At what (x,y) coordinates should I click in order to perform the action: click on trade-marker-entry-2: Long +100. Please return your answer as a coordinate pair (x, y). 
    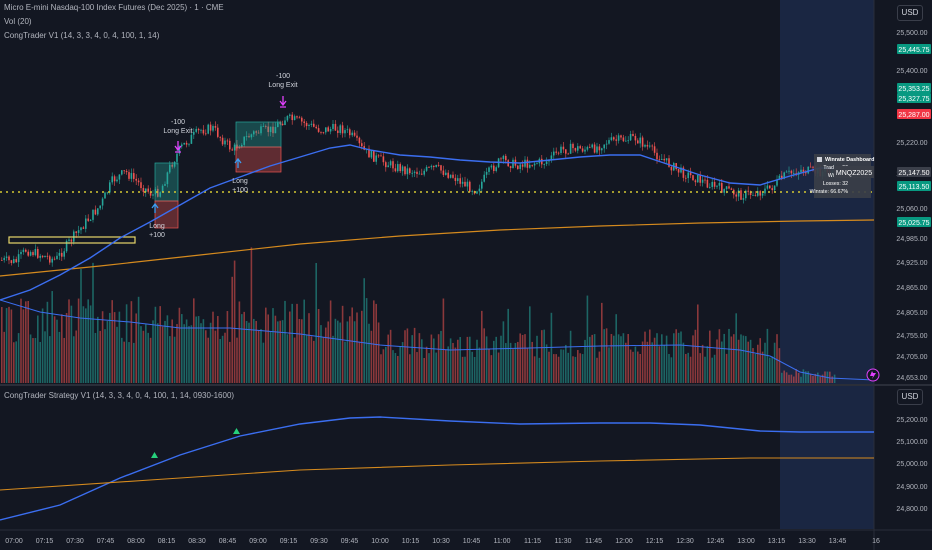
    Looking at the image, I should click on (240, 175).